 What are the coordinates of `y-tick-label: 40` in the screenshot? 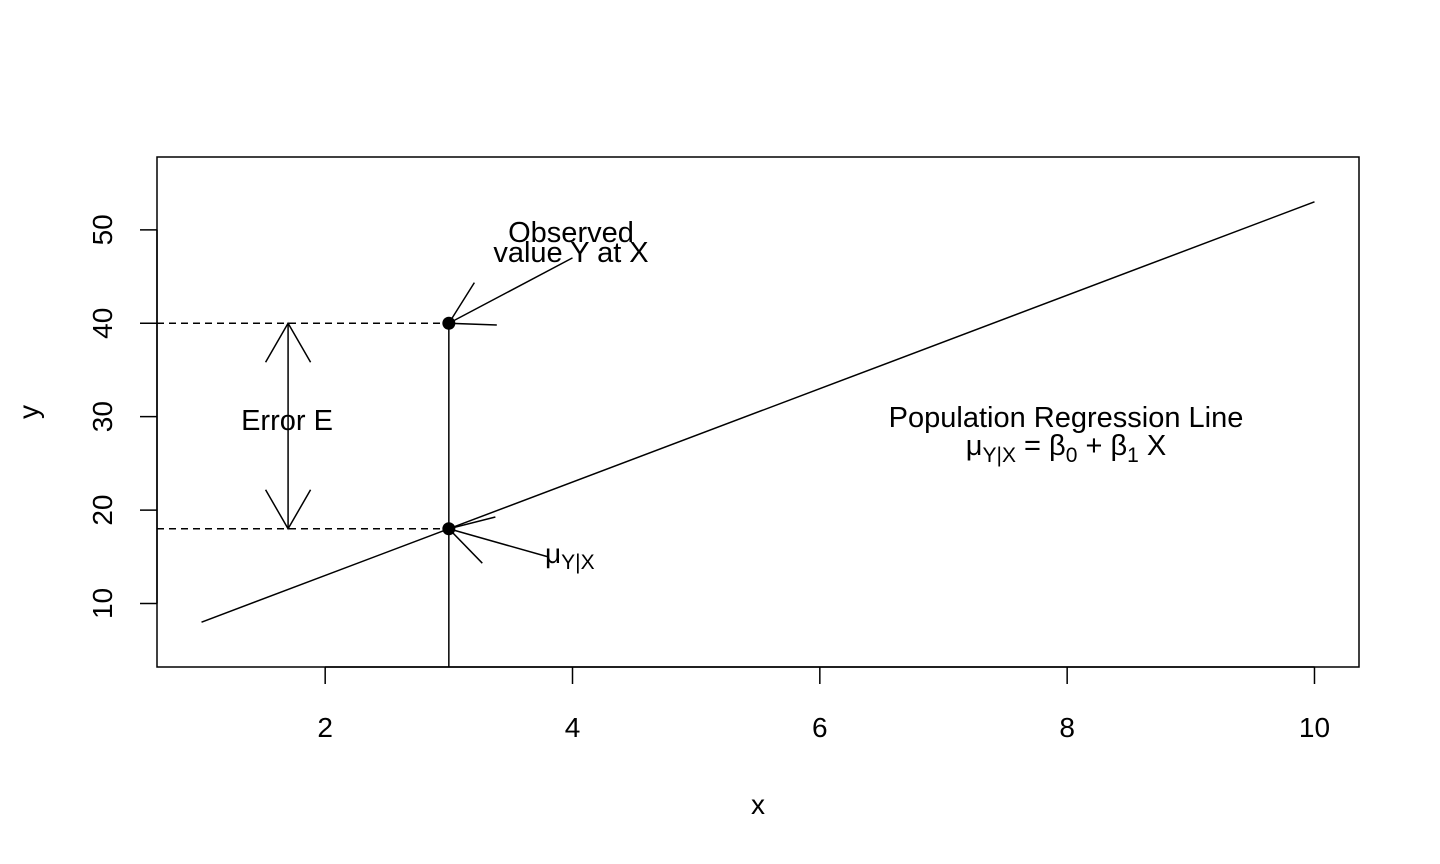 It's located at (102, 323).